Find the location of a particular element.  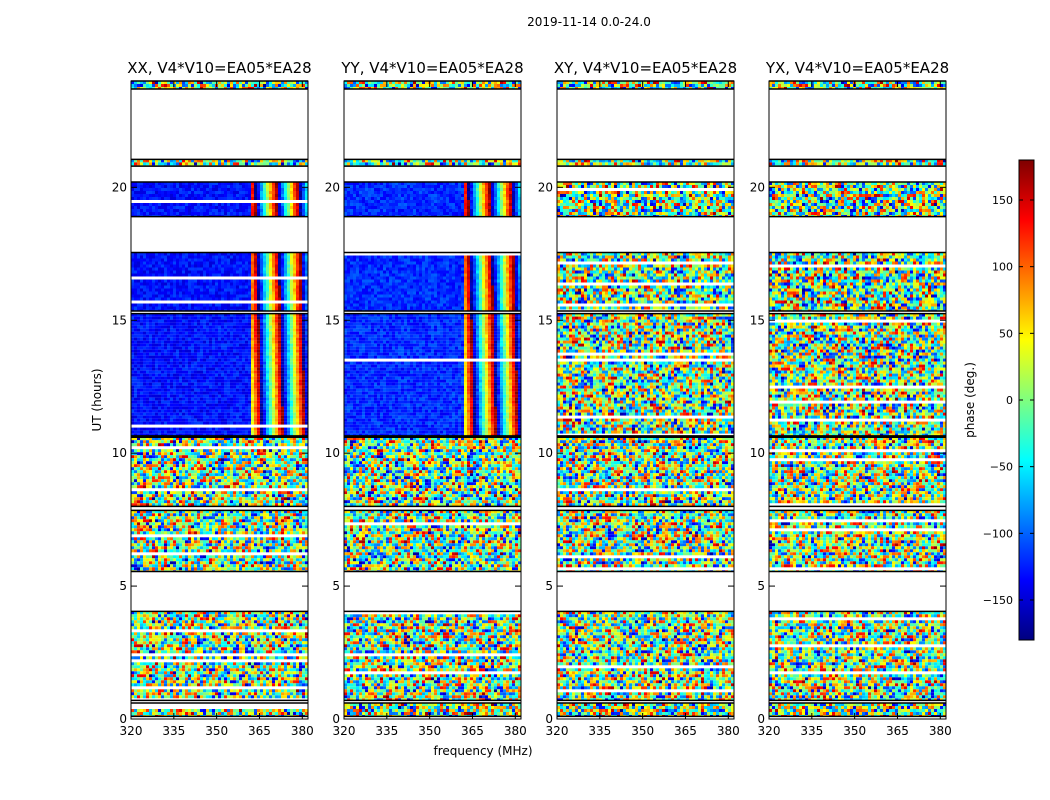

y-axis-label: UT (hours) is located at coordinates (97, 399).